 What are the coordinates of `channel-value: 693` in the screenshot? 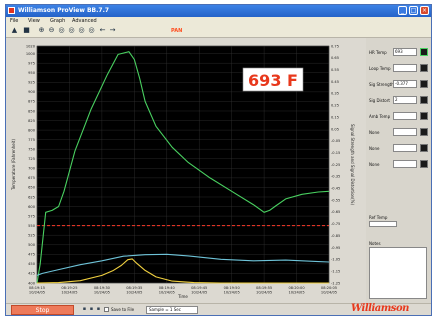 It's located at (405, 52).